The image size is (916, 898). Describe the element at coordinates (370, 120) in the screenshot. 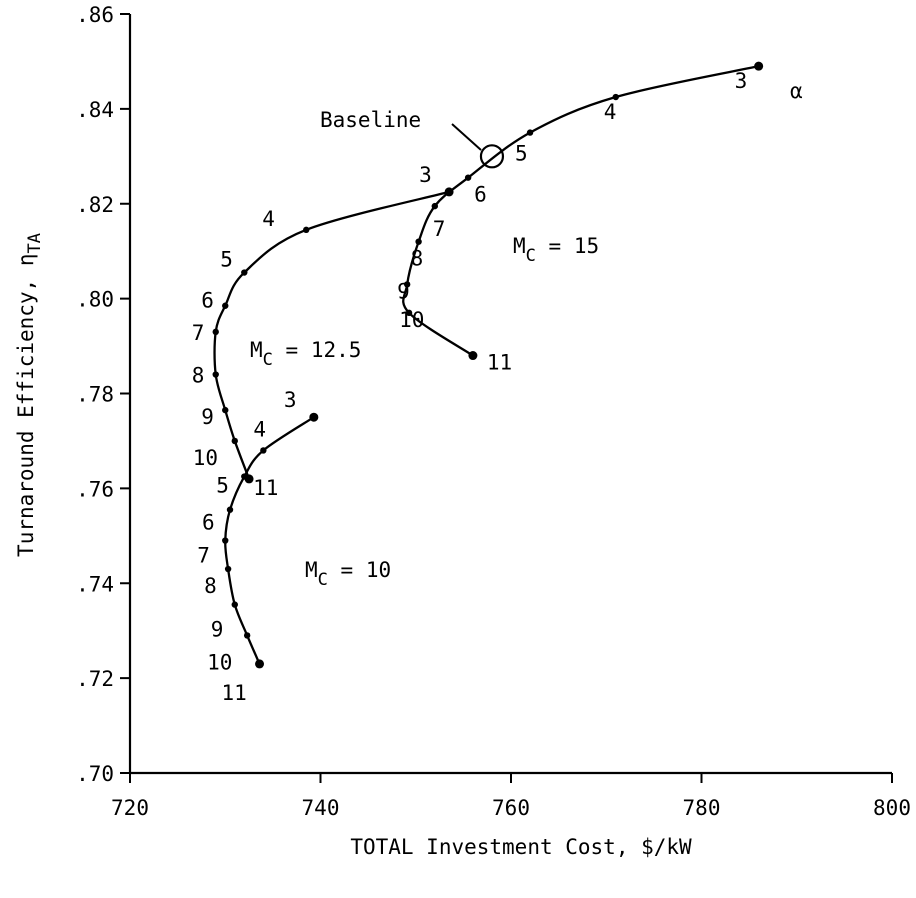

I see `baseline-label: Baseline` at that location.